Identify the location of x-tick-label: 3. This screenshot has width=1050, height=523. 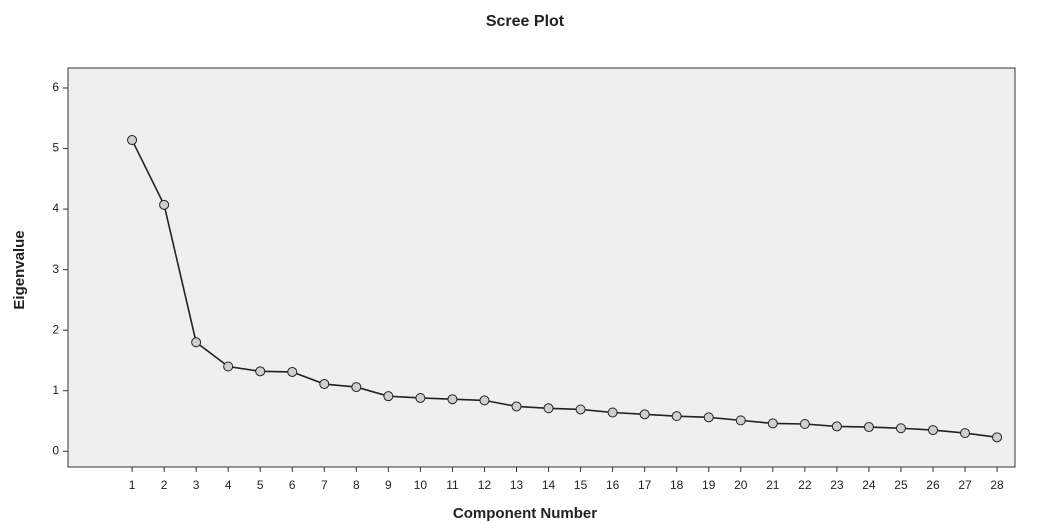
(196, 485).